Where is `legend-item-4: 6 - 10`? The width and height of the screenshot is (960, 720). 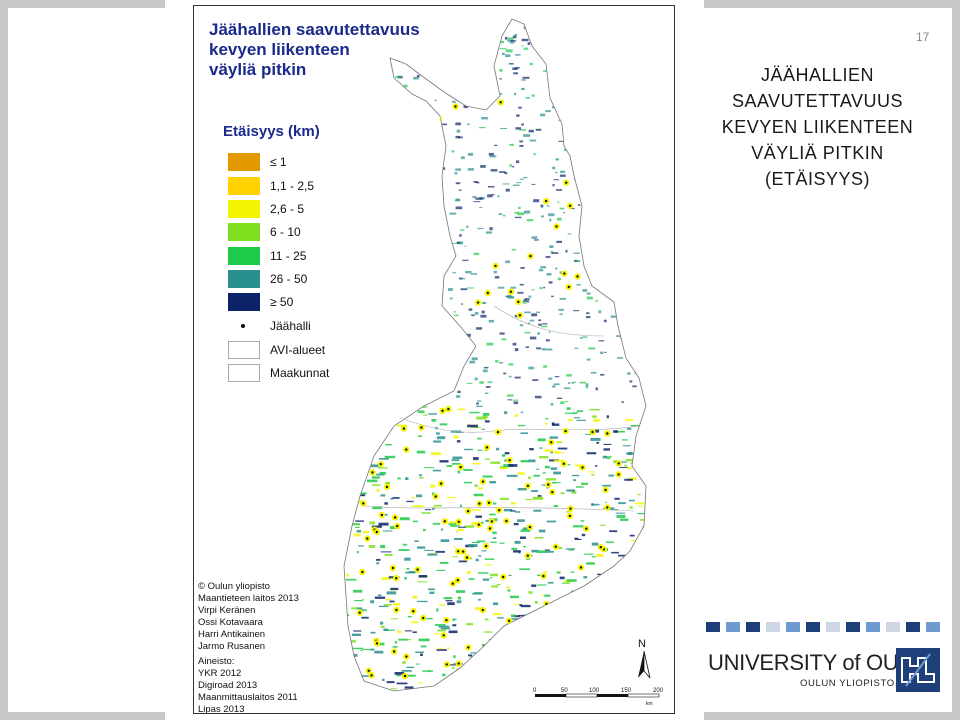 legend-item-4: 6 - 10 is located at coordinates (298, 232).